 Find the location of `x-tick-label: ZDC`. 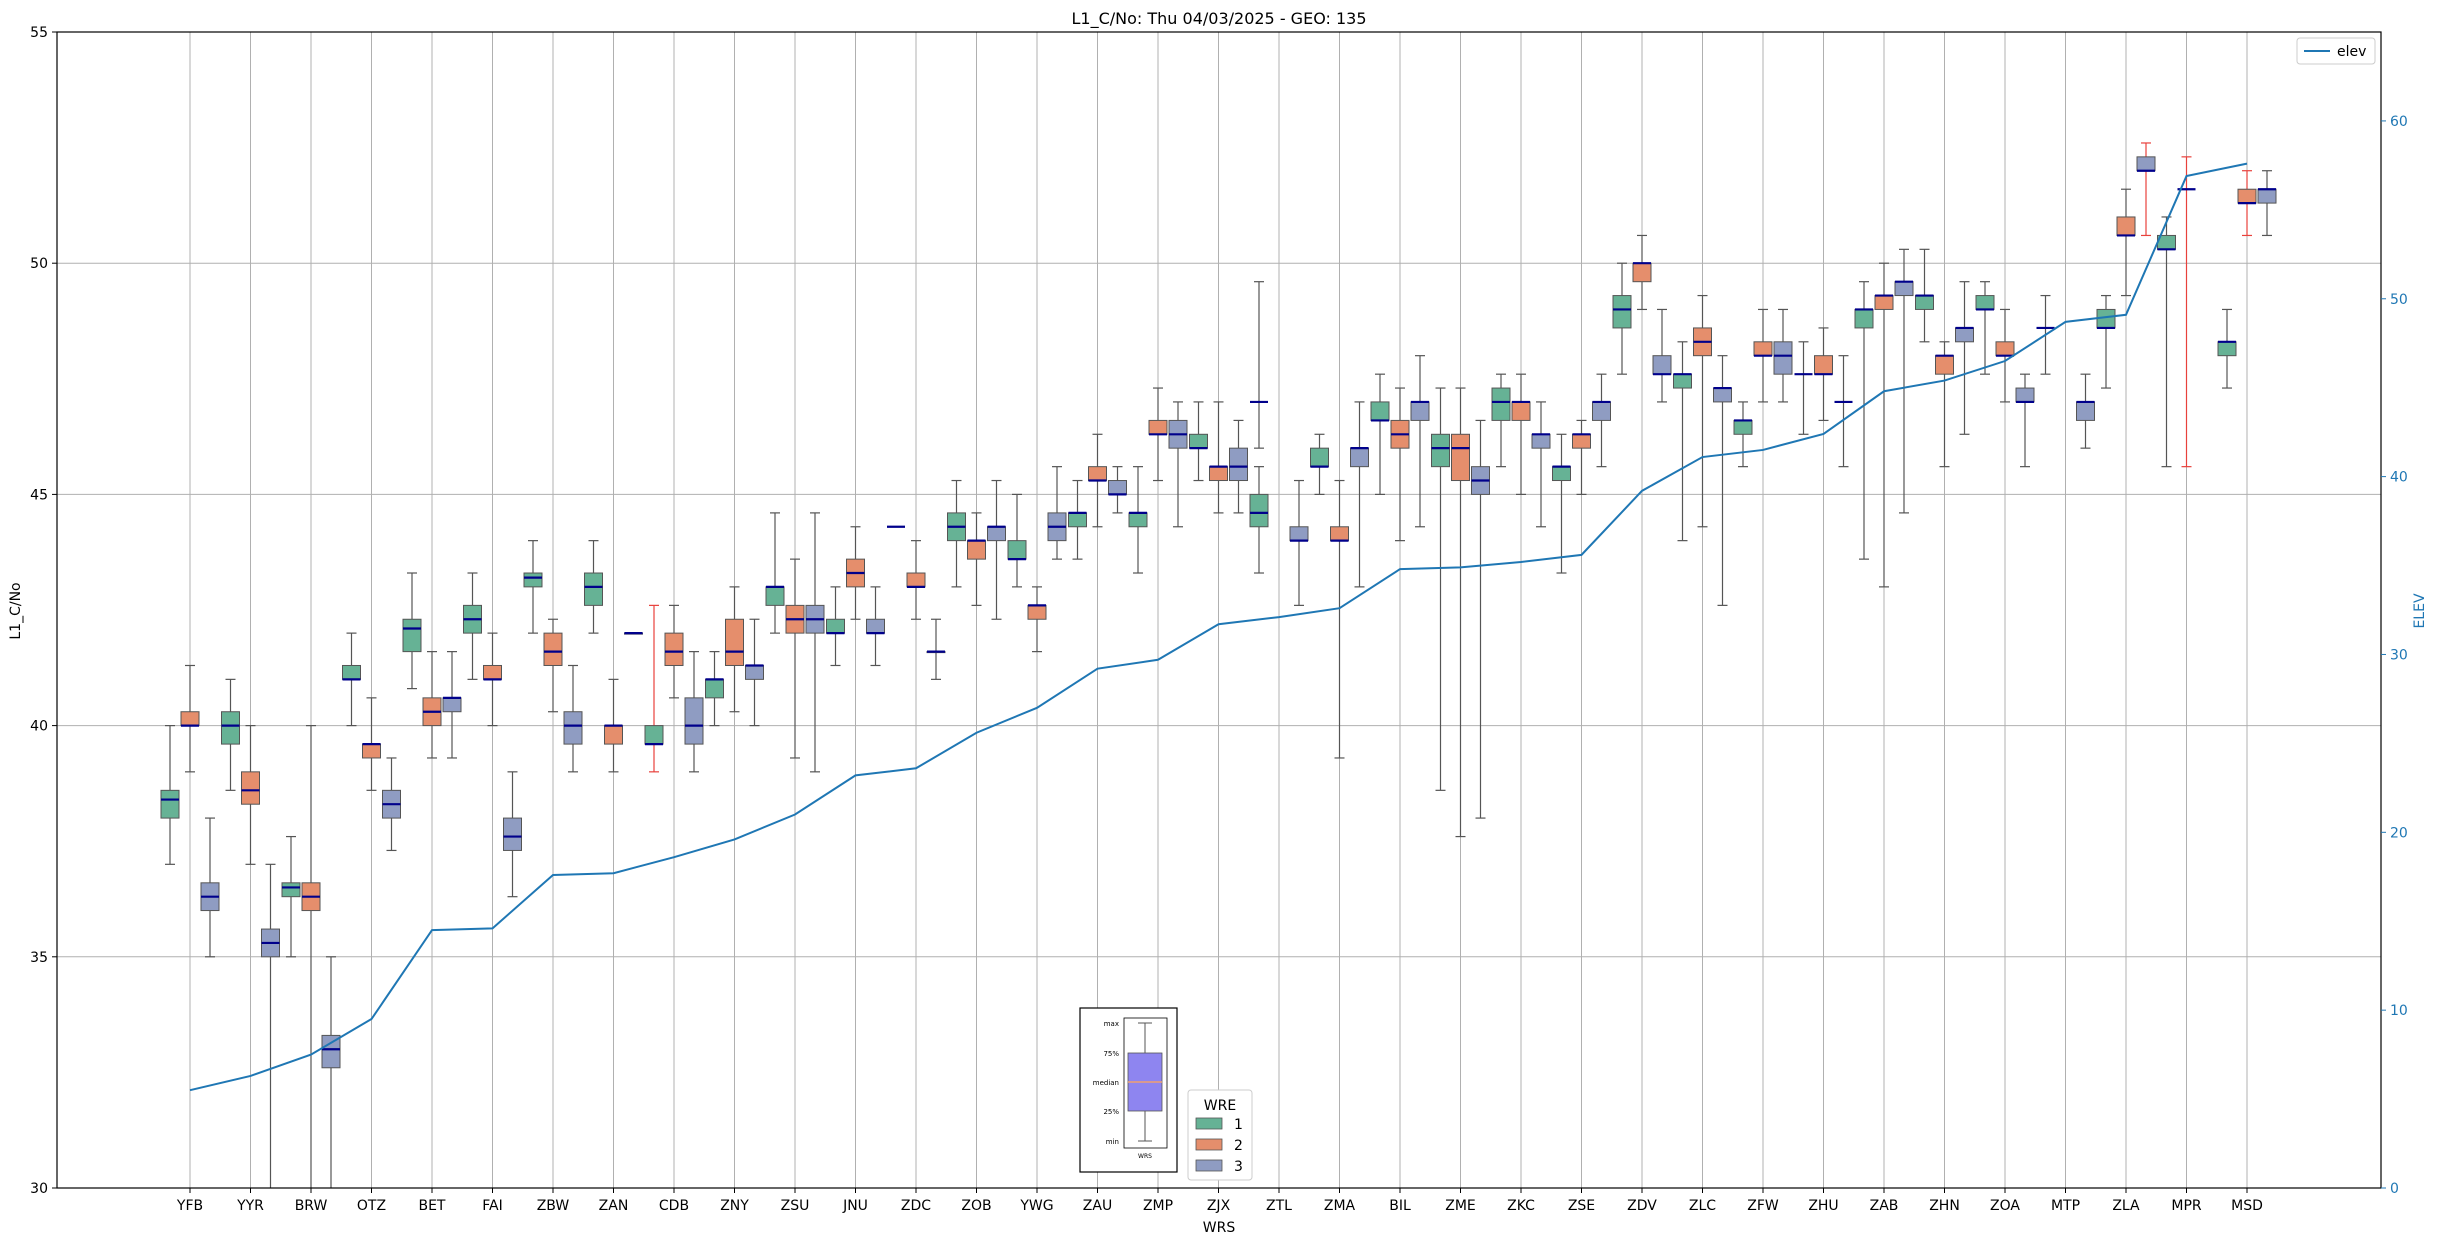

x-tick-label: ZDC is located at coordinates (916, 1206).